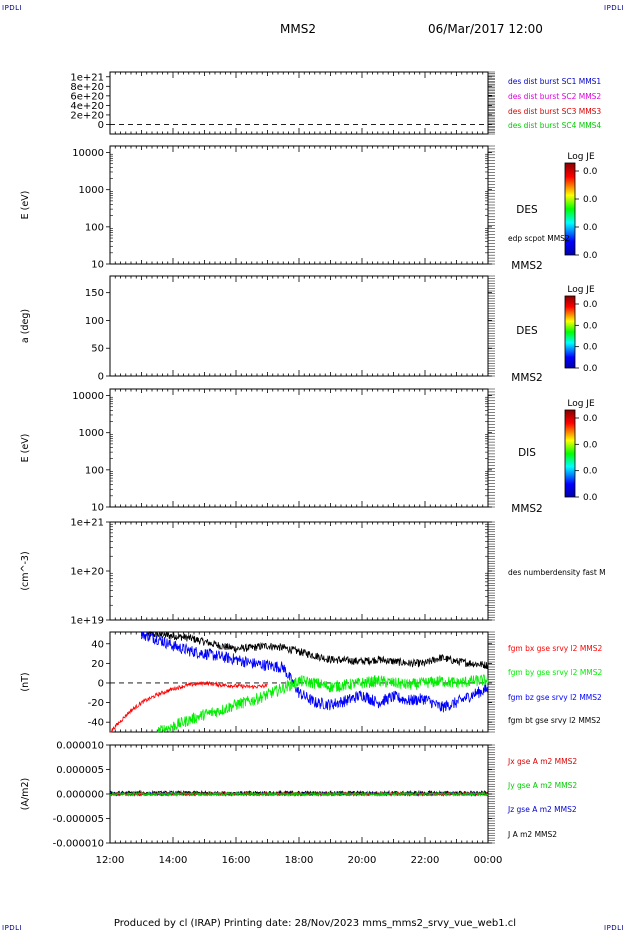  I want to click on legend-entry: des dist burst SC3 MMS3, so click(554, 111).